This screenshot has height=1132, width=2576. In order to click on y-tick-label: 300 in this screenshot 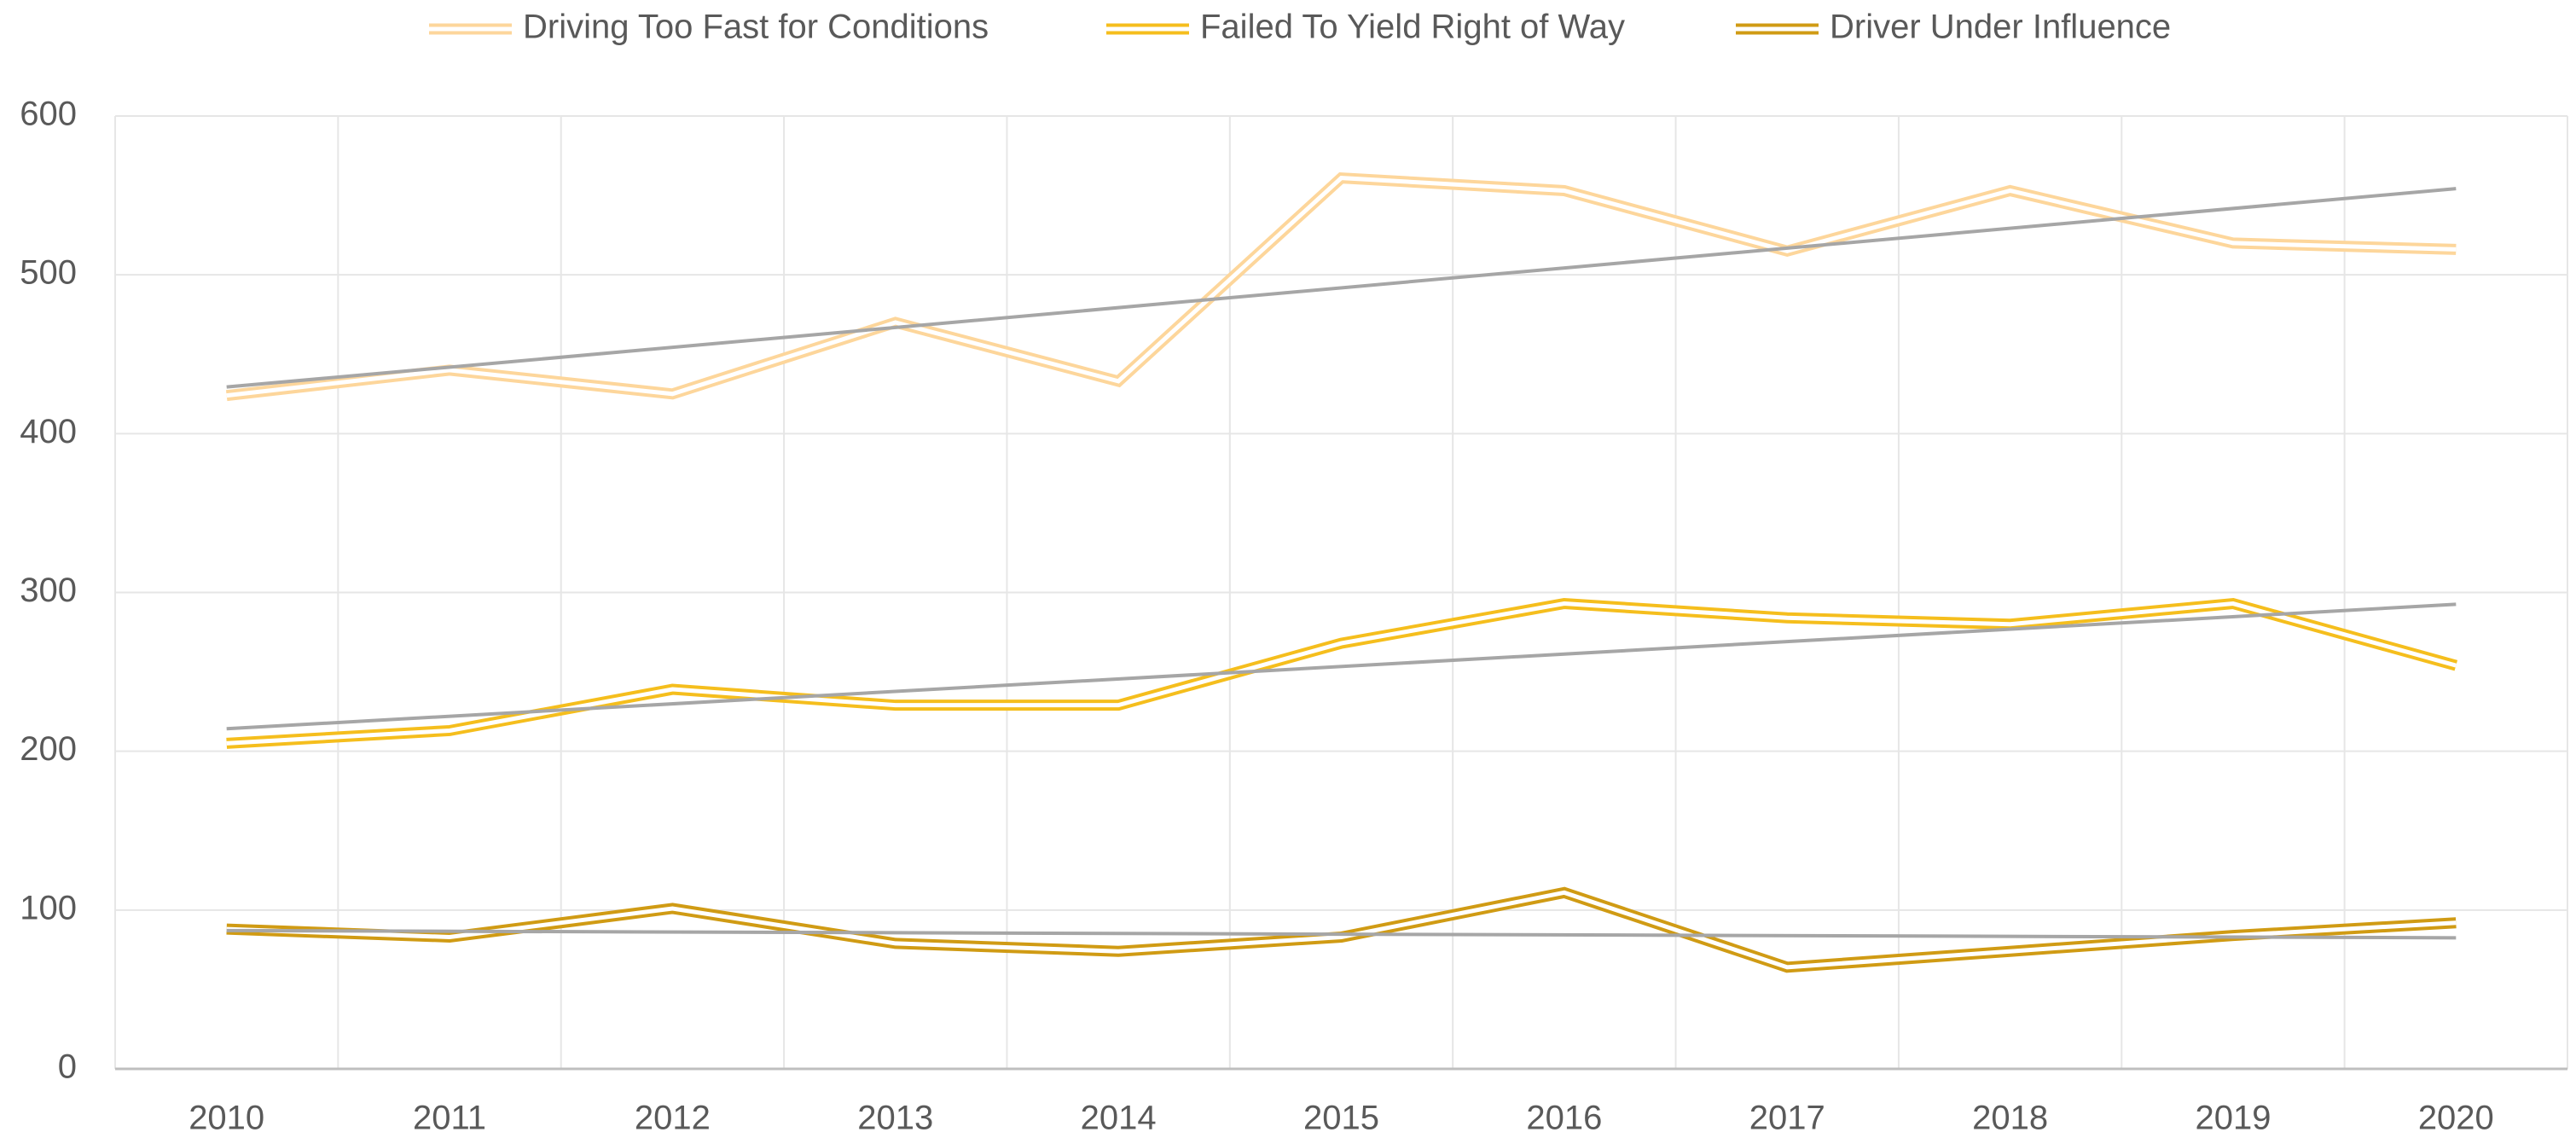, I will do `click(48, 590)`.